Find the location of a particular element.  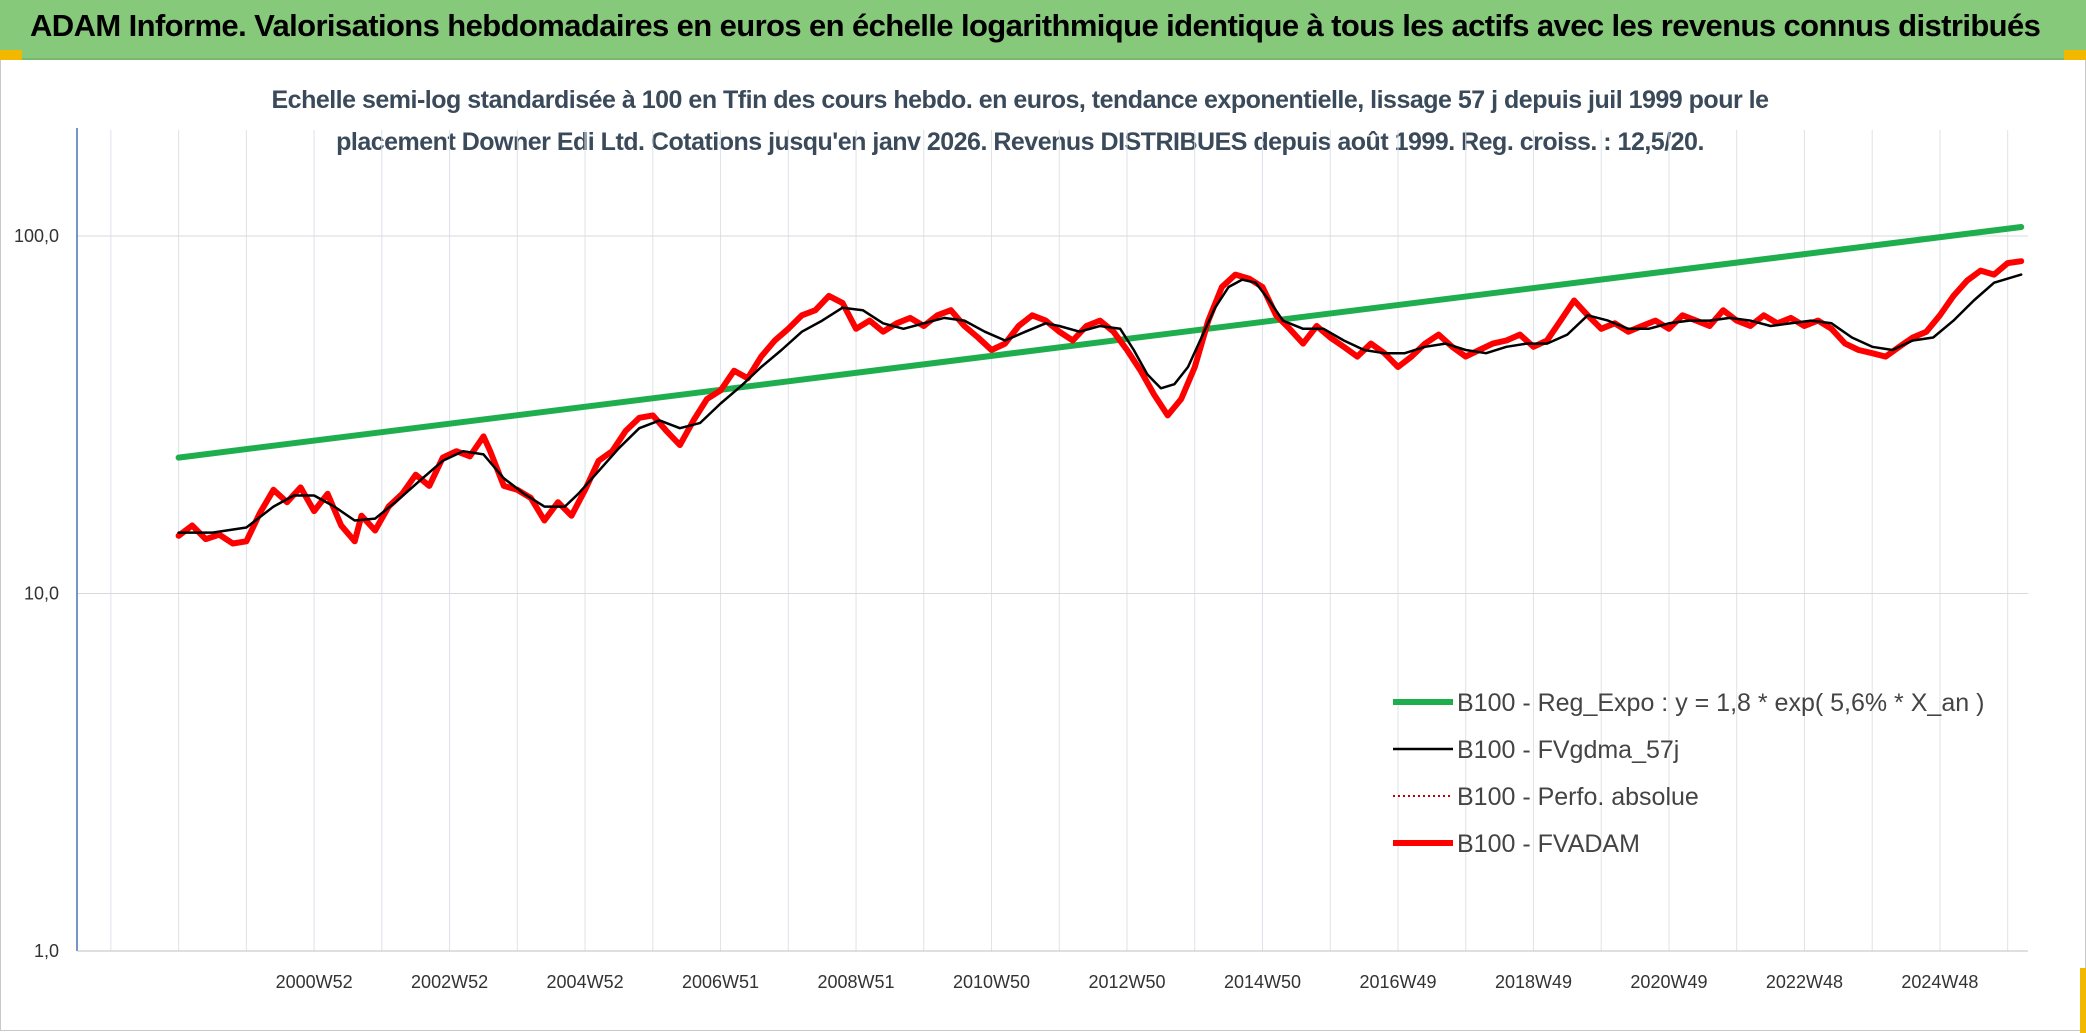

x-tick-label: 2024W48 is located at coordinates (1939, 982).